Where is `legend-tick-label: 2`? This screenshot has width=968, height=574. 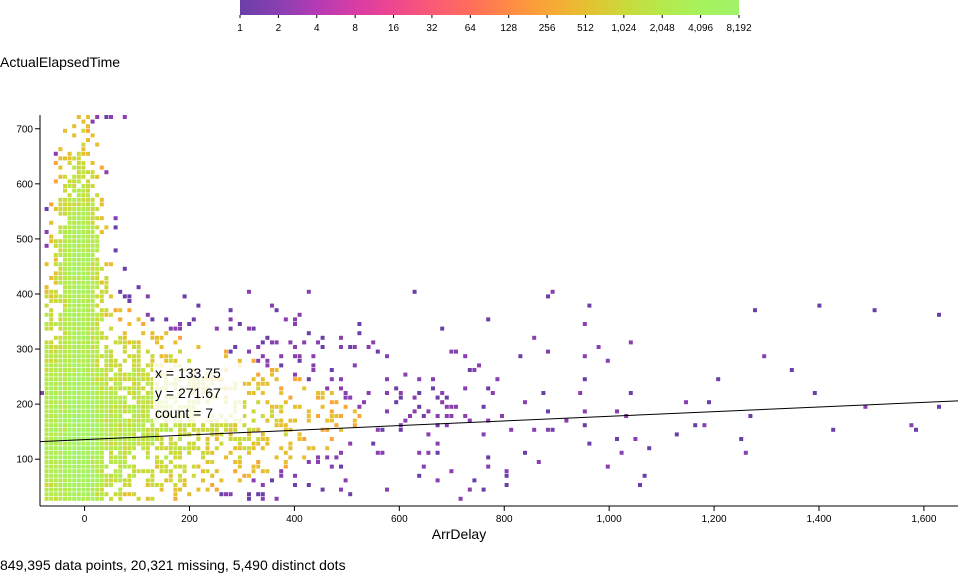
legend-tick-label: 2 is located at coordinates (279, 28).